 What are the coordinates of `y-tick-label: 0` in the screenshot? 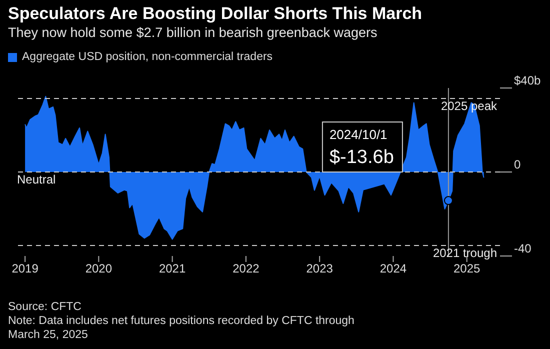 It's located at (517, 164).